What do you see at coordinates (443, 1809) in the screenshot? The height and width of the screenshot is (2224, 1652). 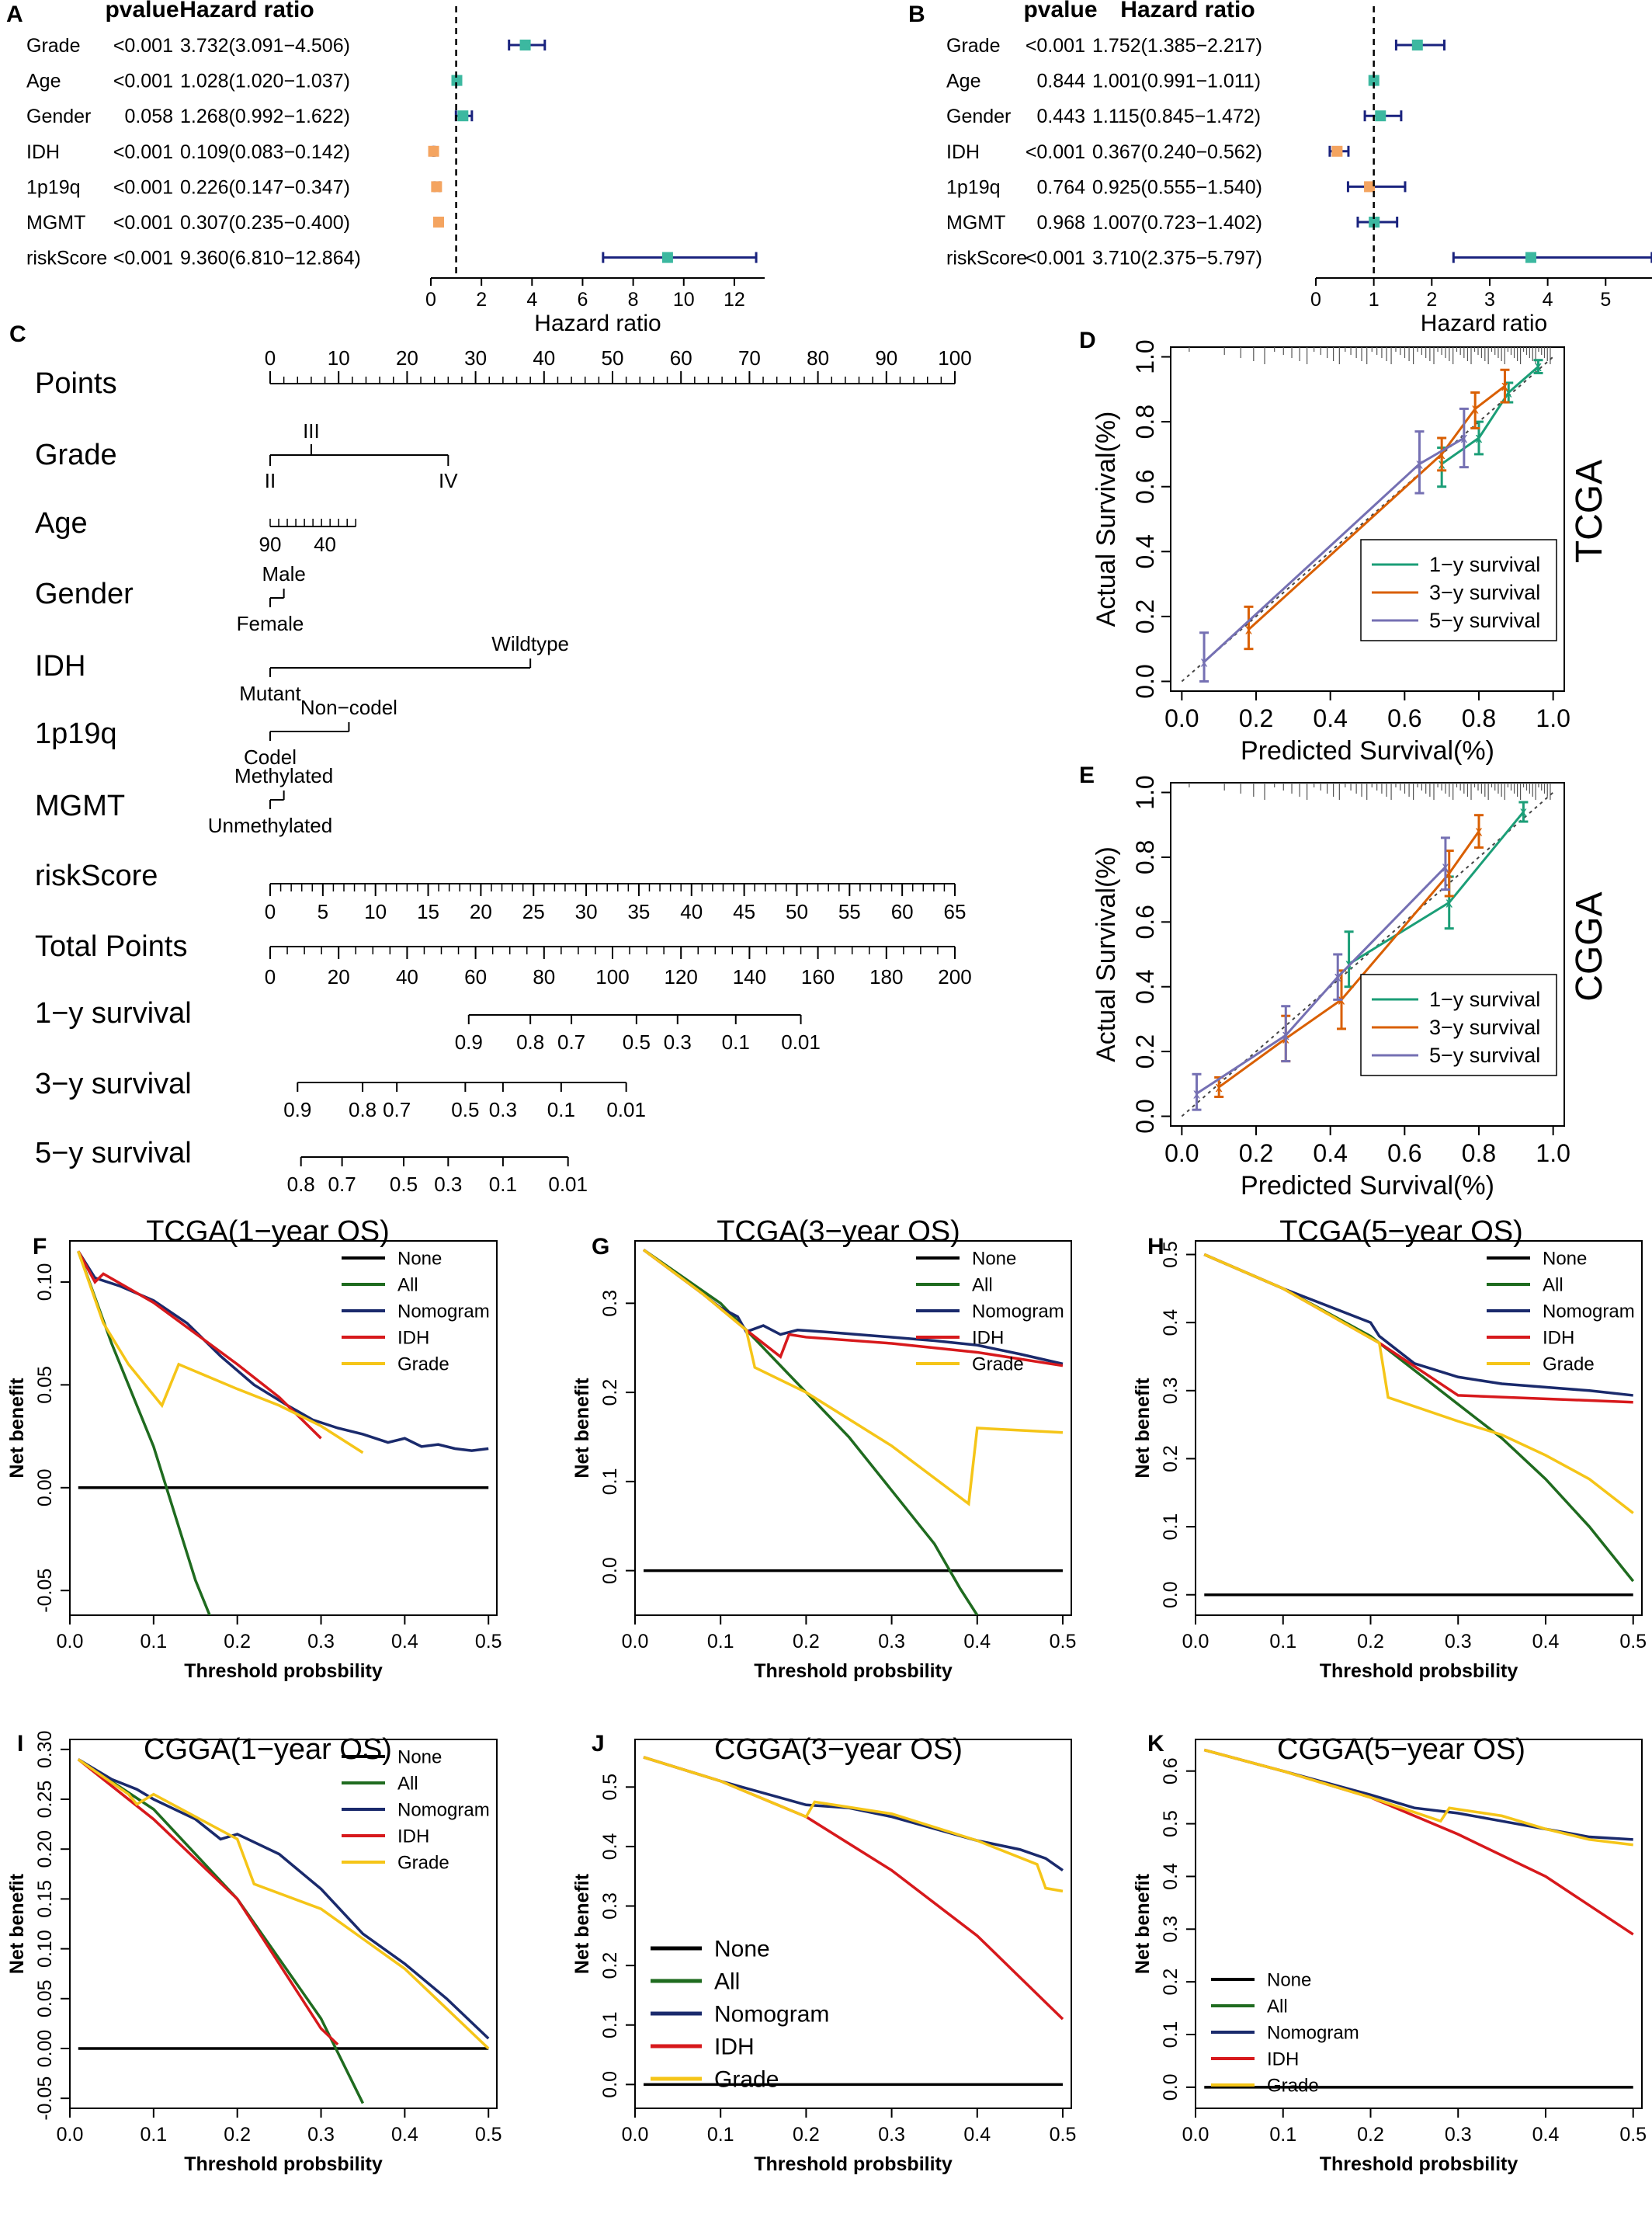 I see `legend-label: Nomogram` at bounding box center [443, 1809].